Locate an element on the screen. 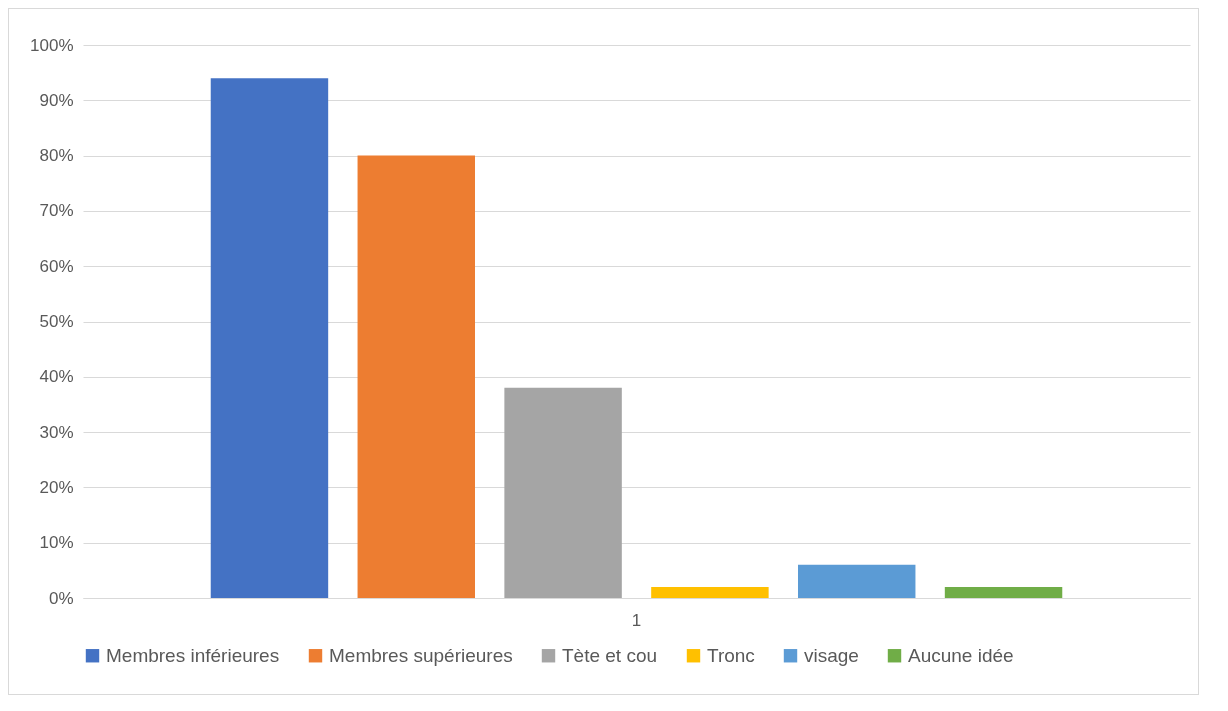 This screenshot has height=711, width=1228. y-tick-label: 40% is located at coordinates (56, 377).